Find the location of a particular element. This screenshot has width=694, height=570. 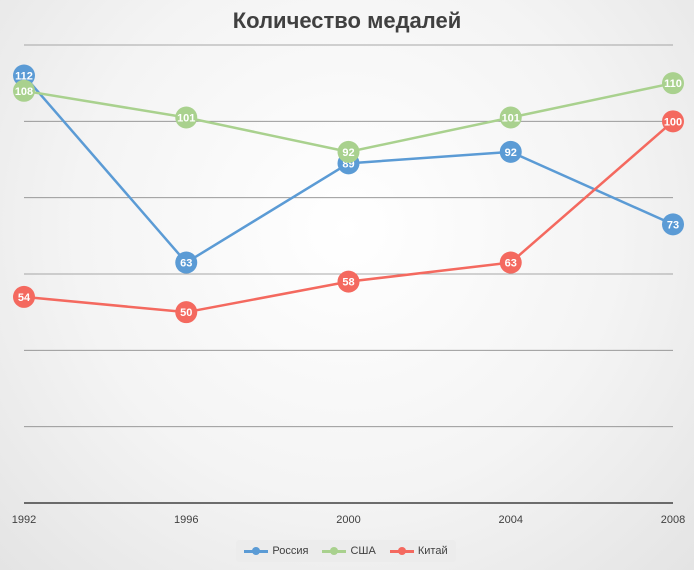

data-label: 50 is located at coordinates (186, 313).